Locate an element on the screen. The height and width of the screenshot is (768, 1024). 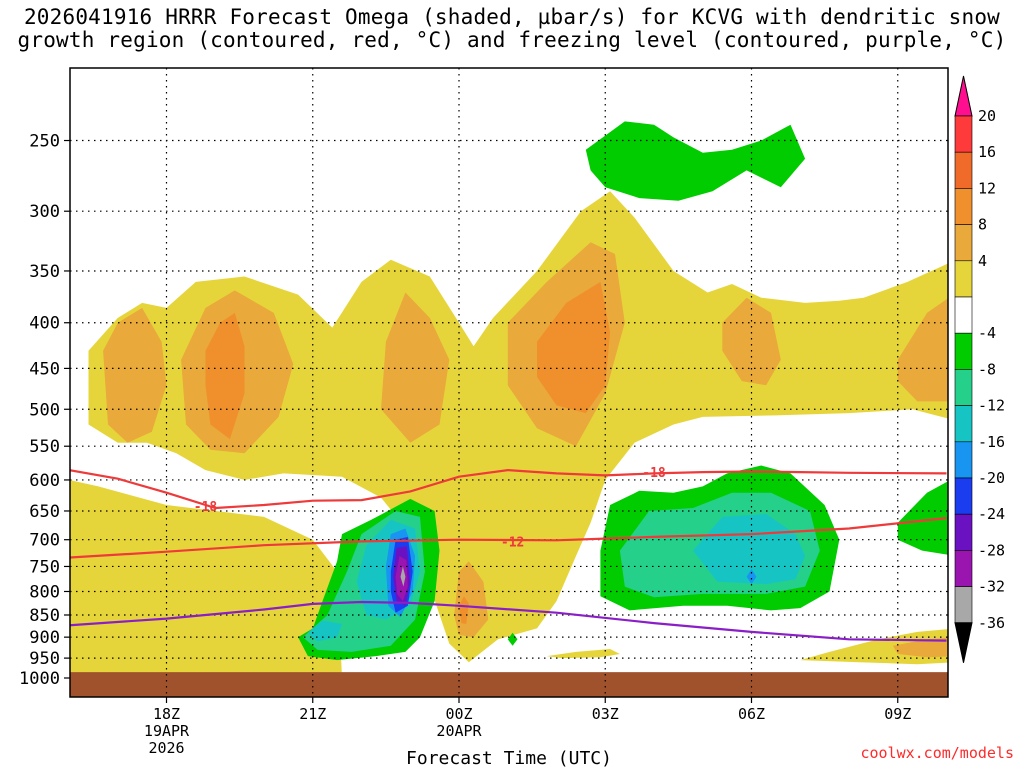
colorbar-label-13: -36 is located at coordinates (991, 623).